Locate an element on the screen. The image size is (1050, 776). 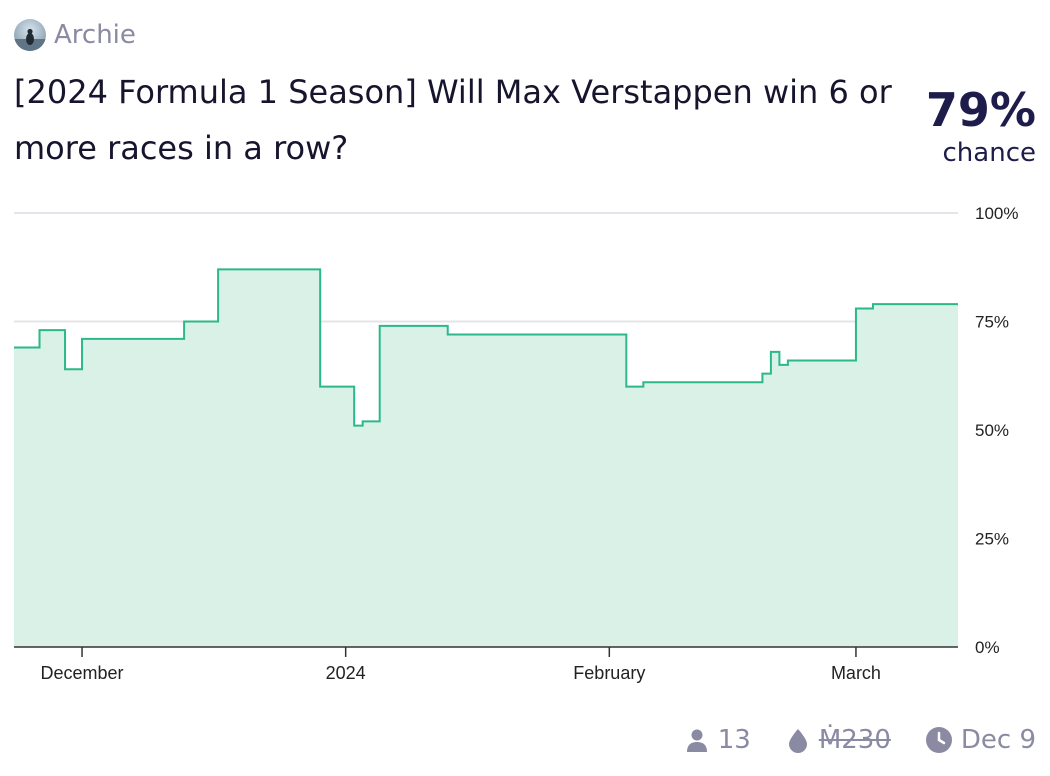
close-date-stat: Dec 9 is located at coordinates (980, 740).